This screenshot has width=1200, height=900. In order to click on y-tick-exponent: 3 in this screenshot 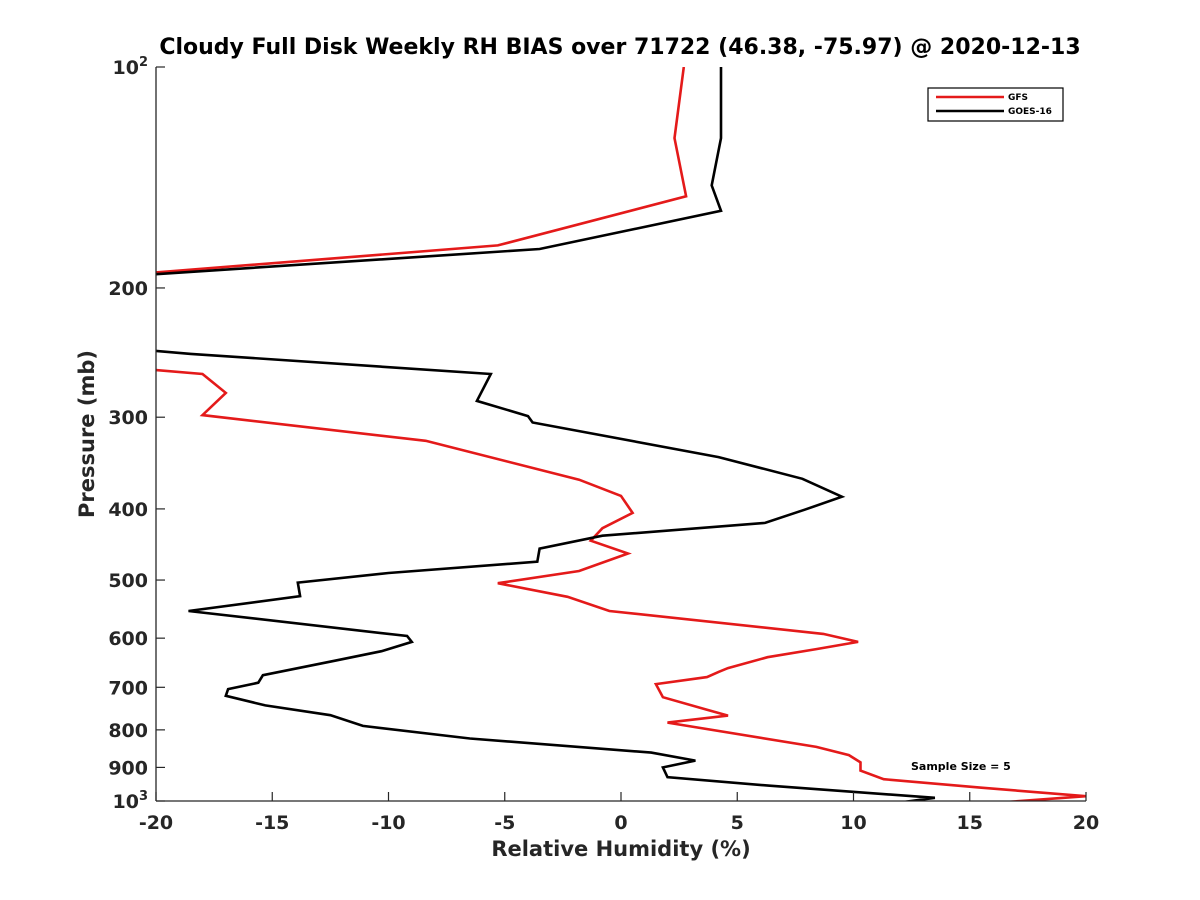, I will do `click(143, 796)`.